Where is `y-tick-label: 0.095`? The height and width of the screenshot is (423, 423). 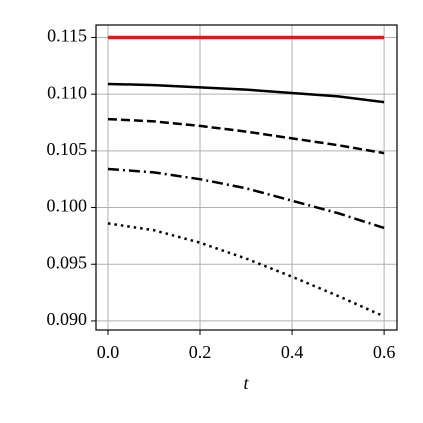
y-tick-label: 0.095 is located at coordinates (67, 262).